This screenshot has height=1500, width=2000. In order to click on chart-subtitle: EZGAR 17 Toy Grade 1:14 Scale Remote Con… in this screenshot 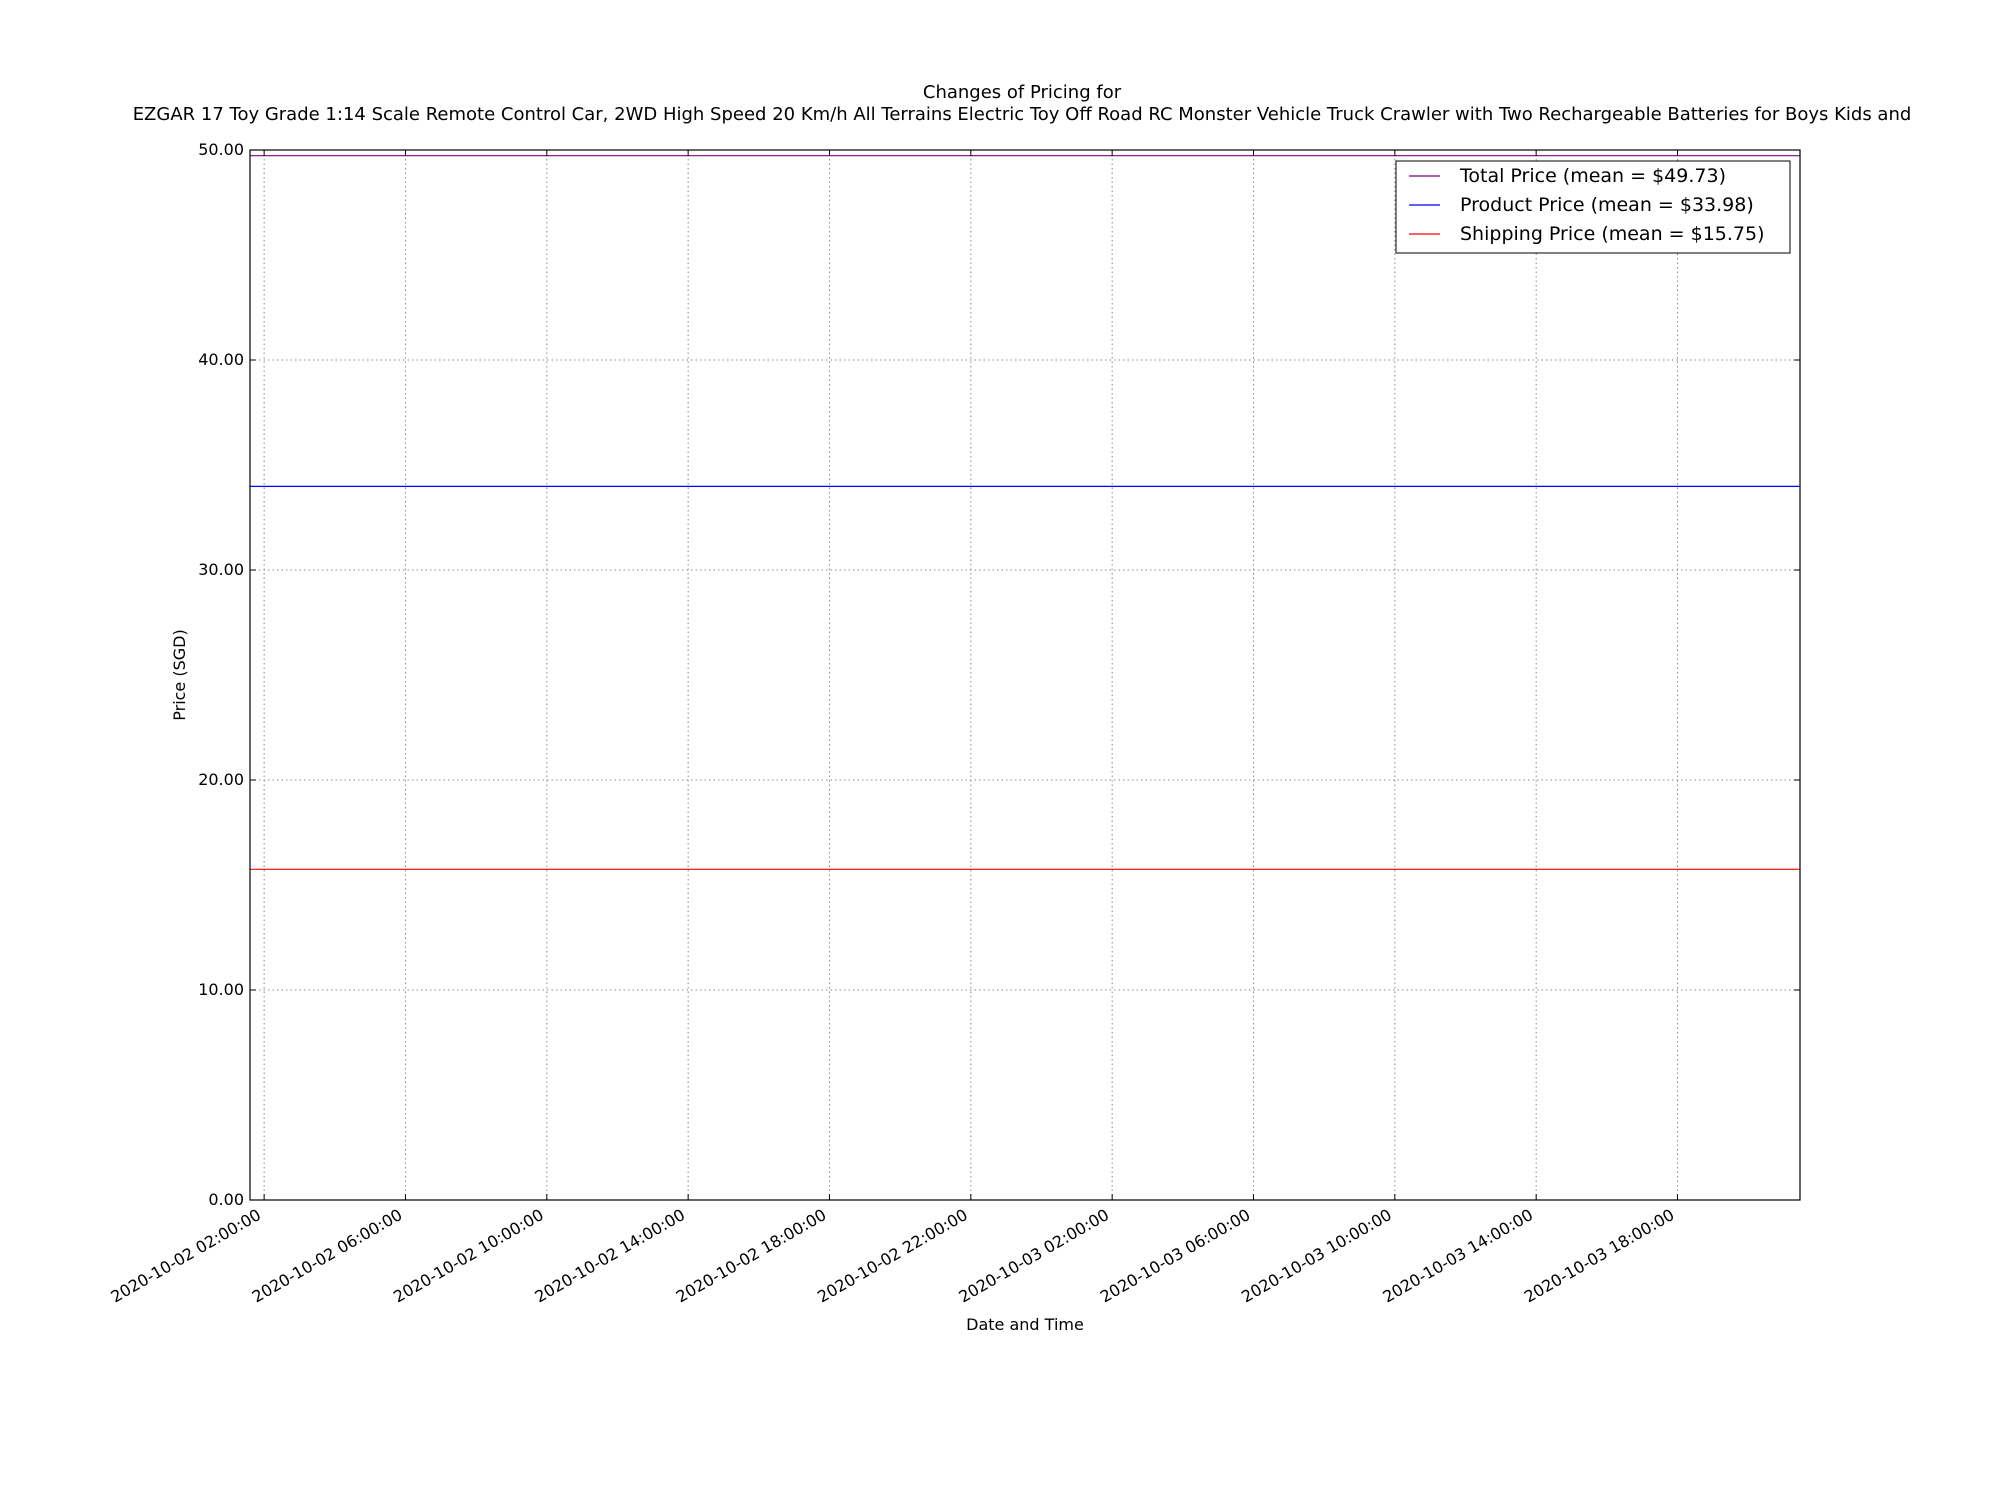, I will do `click(1022, 114)`.